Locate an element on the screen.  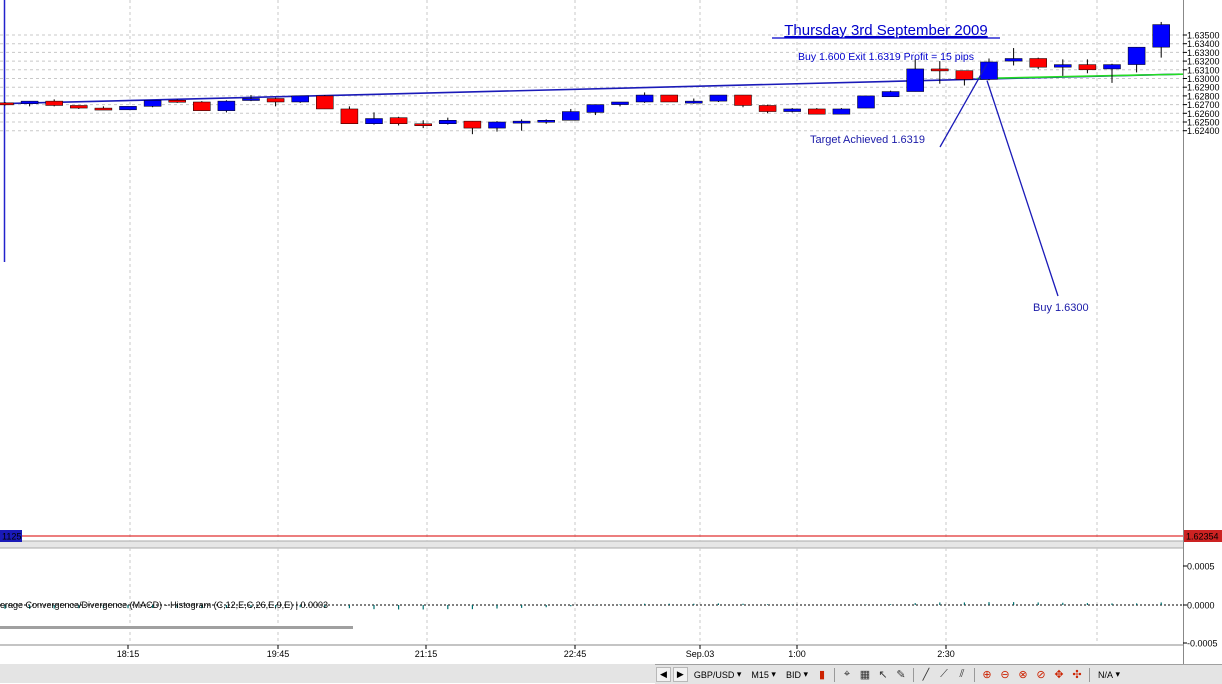
zoom-out-icon: ⊖ is located at coordinates (1005, 675).